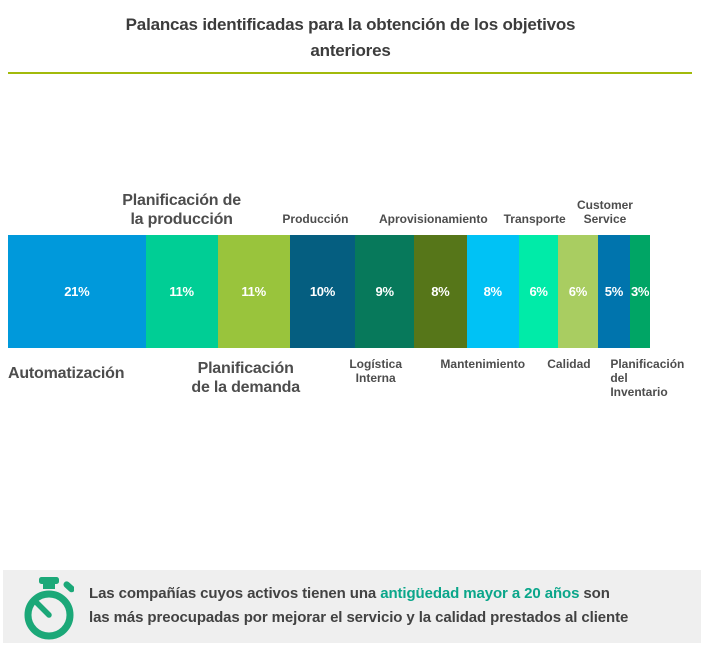 The image size is (701, 656). I want to click on segment-label-aprovisionamiento: Aprovisionamiento, so click(433, 219).